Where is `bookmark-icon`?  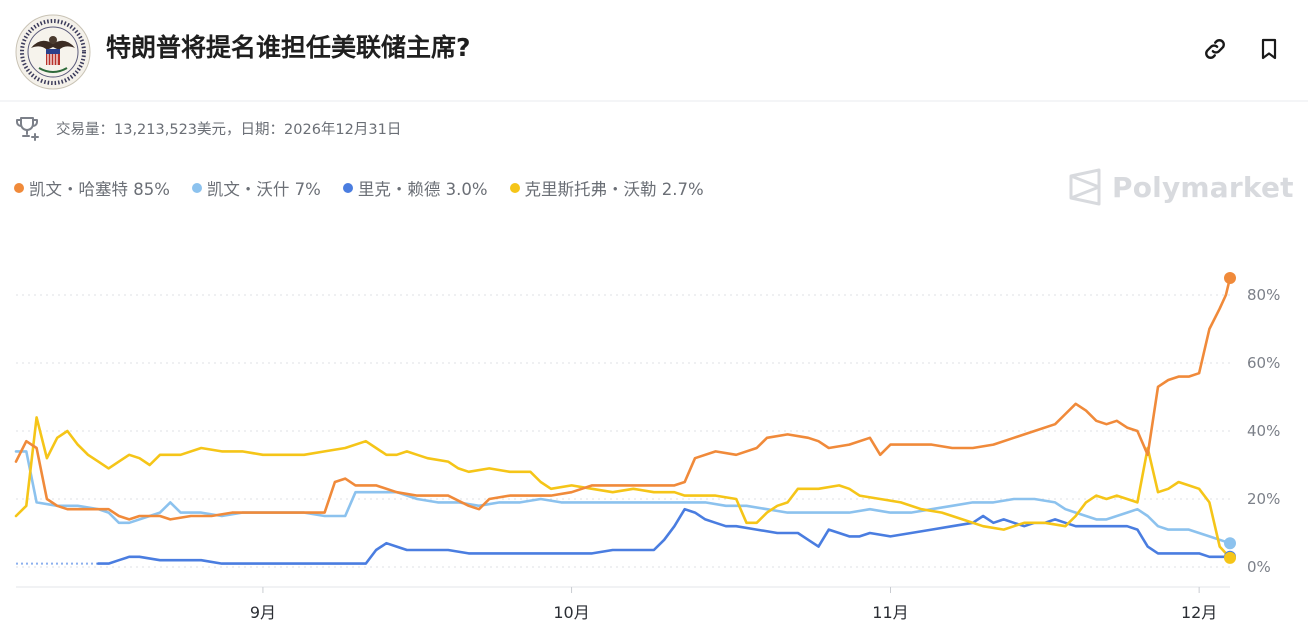 bookmark-icon is located at coordinates (1269, 49).